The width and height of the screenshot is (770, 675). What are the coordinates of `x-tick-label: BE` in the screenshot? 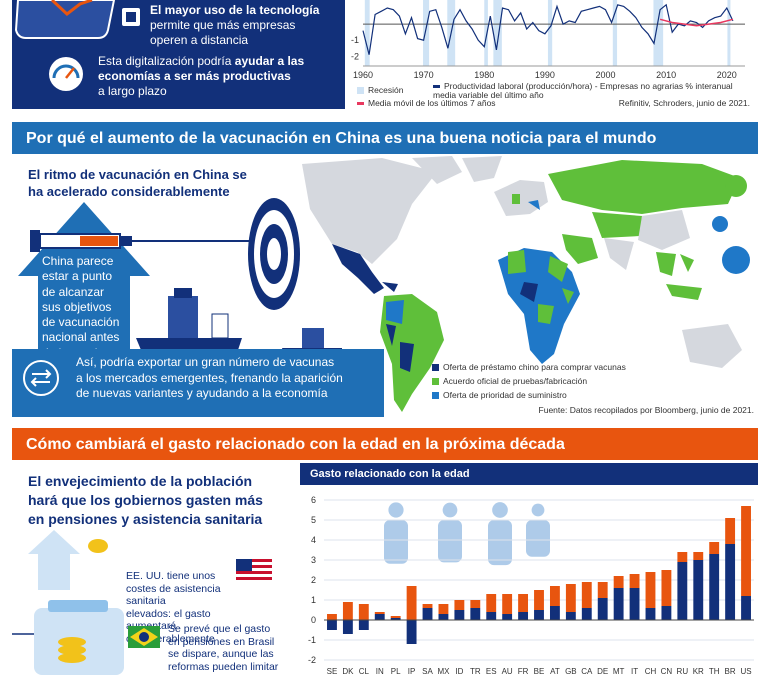 It's located at (539, 671).